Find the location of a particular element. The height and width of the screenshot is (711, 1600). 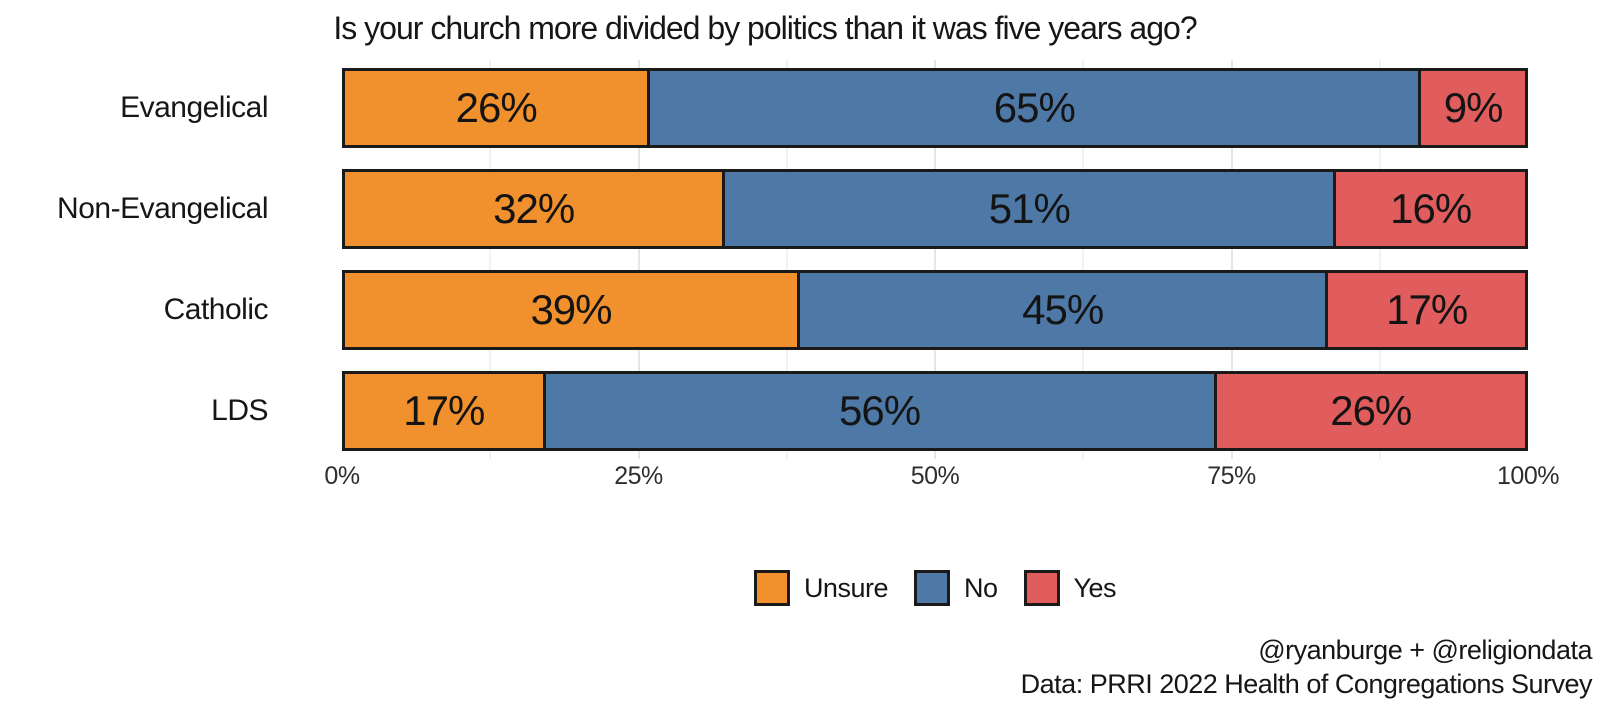

x-tick-label: 50% is located at coordinates (935, 476).